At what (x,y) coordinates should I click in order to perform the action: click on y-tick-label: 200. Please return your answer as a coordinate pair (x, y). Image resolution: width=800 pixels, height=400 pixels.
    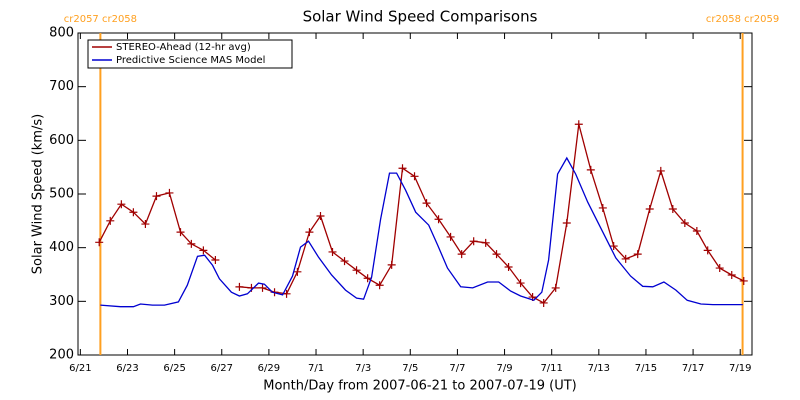
    Looking at the image, I should click on (61, 355).